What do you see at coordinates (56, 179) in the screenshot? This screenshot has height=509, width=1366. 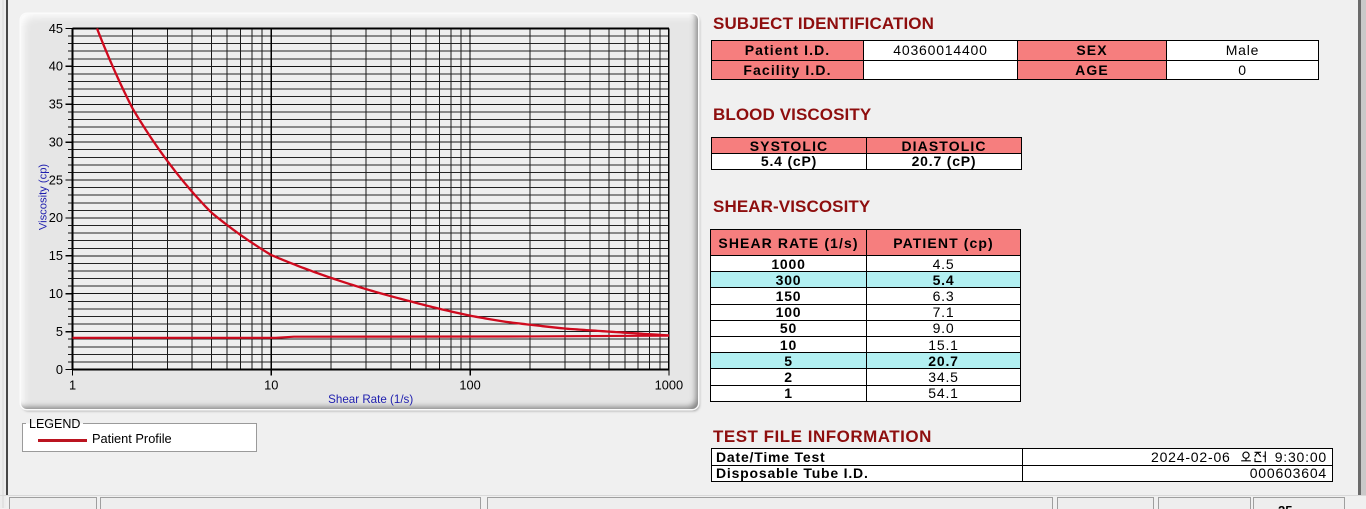 I see `svg-text: 25` at bounding box center [56, 179].